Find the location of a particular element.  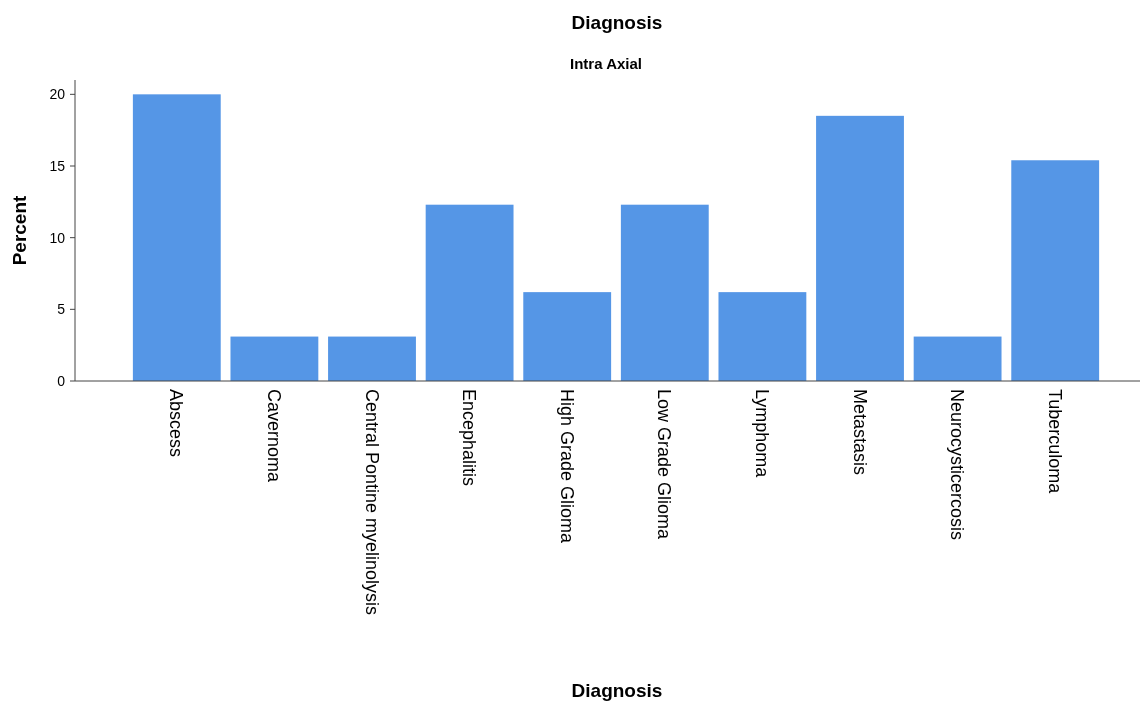

x-tick-label: High Grade Glioma is located at coordinates (566, 467).